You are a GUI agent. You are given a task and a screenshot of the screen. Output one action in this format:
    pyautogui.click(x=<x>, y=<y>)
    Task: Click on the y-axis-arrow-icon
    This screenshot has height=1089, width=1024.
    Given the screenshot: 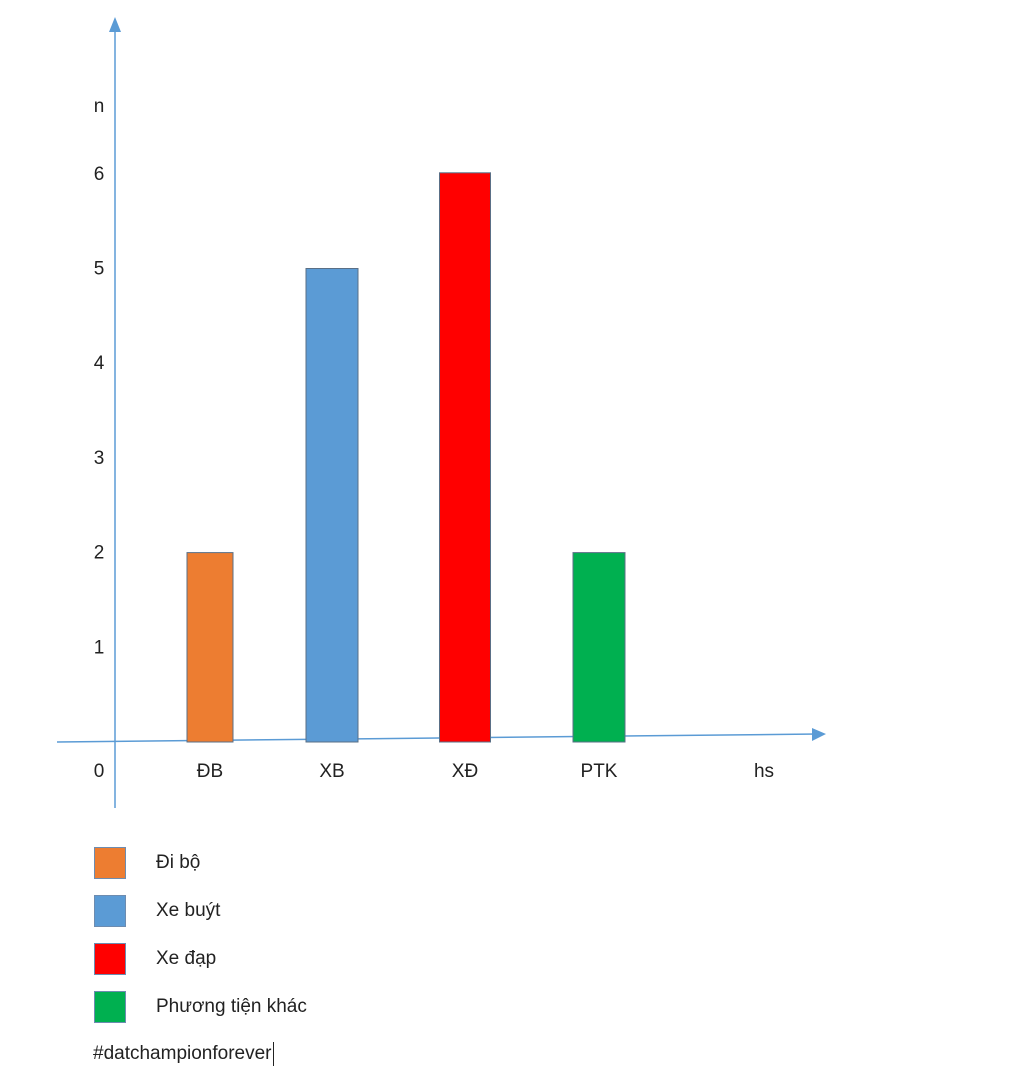 What is the action you would take?
    pyautogui.click(x=115, y=24)
    